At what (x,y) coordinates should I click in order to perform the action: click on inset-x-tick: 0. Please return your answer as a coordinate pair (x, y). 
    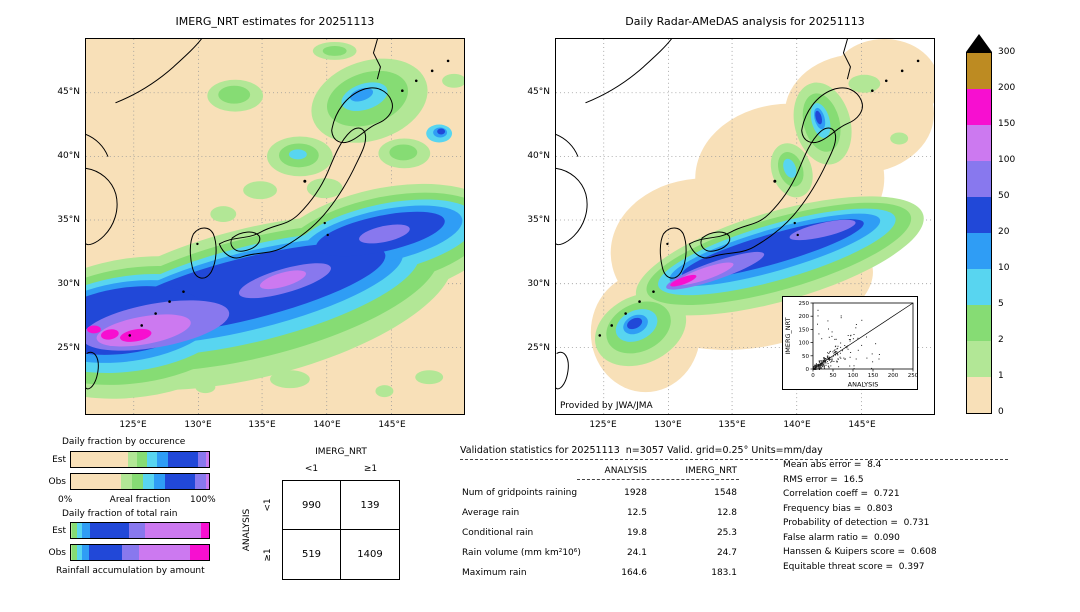
    Looking at the image, I should click on (813, 376).